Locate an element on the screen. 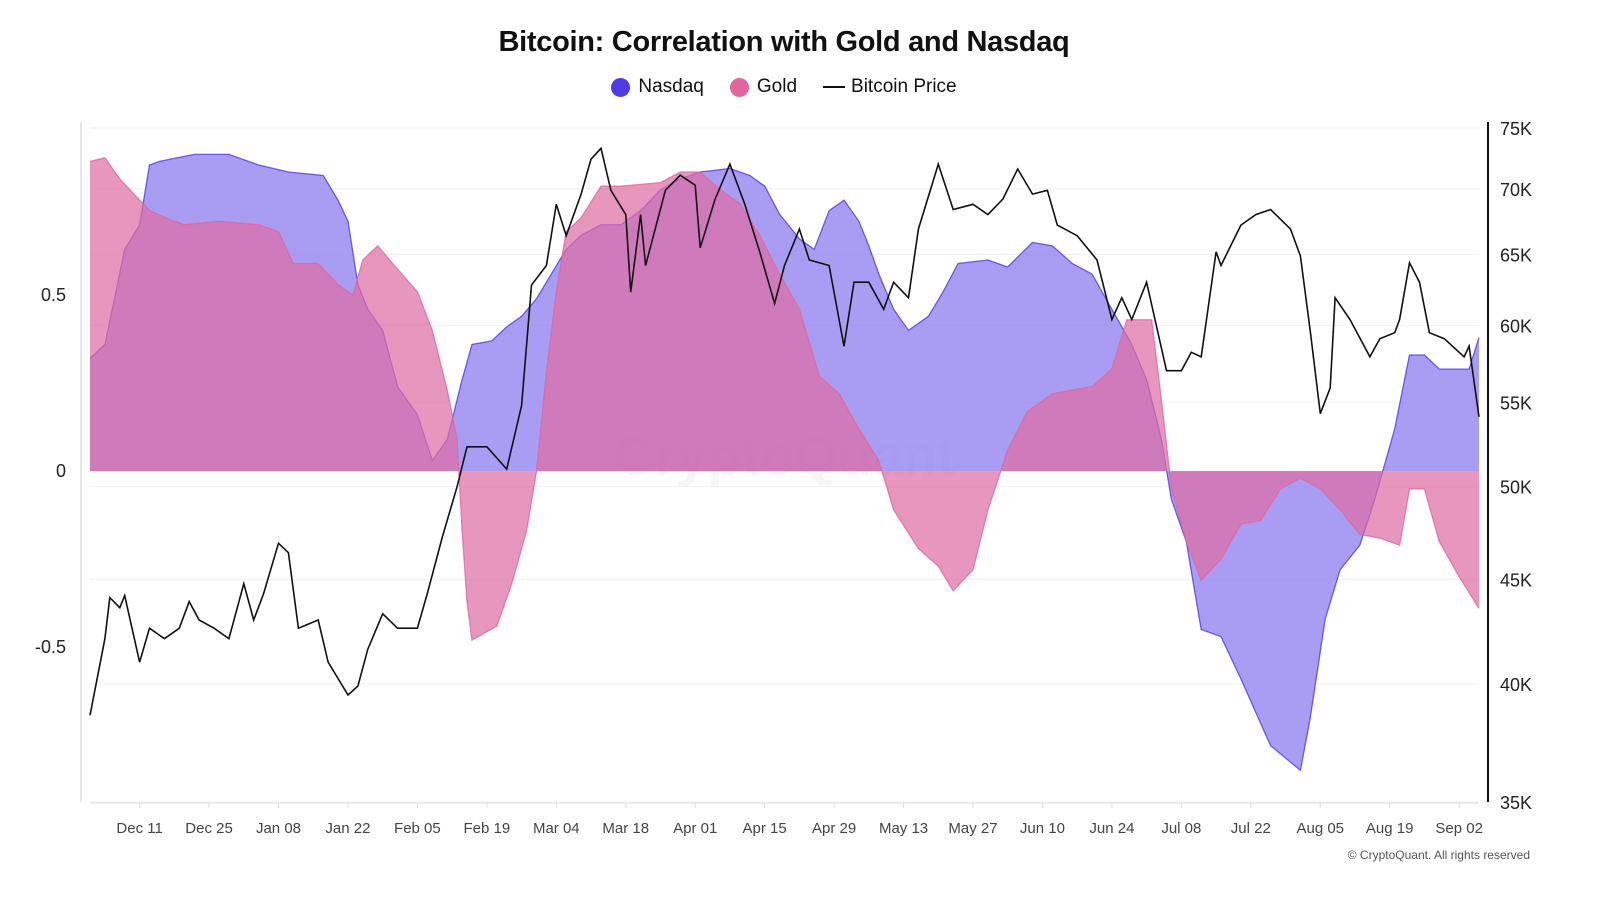 Image resolution: width=1600 pixels, height=900 pixels. x-tick-label: Jul 08 is located at coordinates (1181, 828).